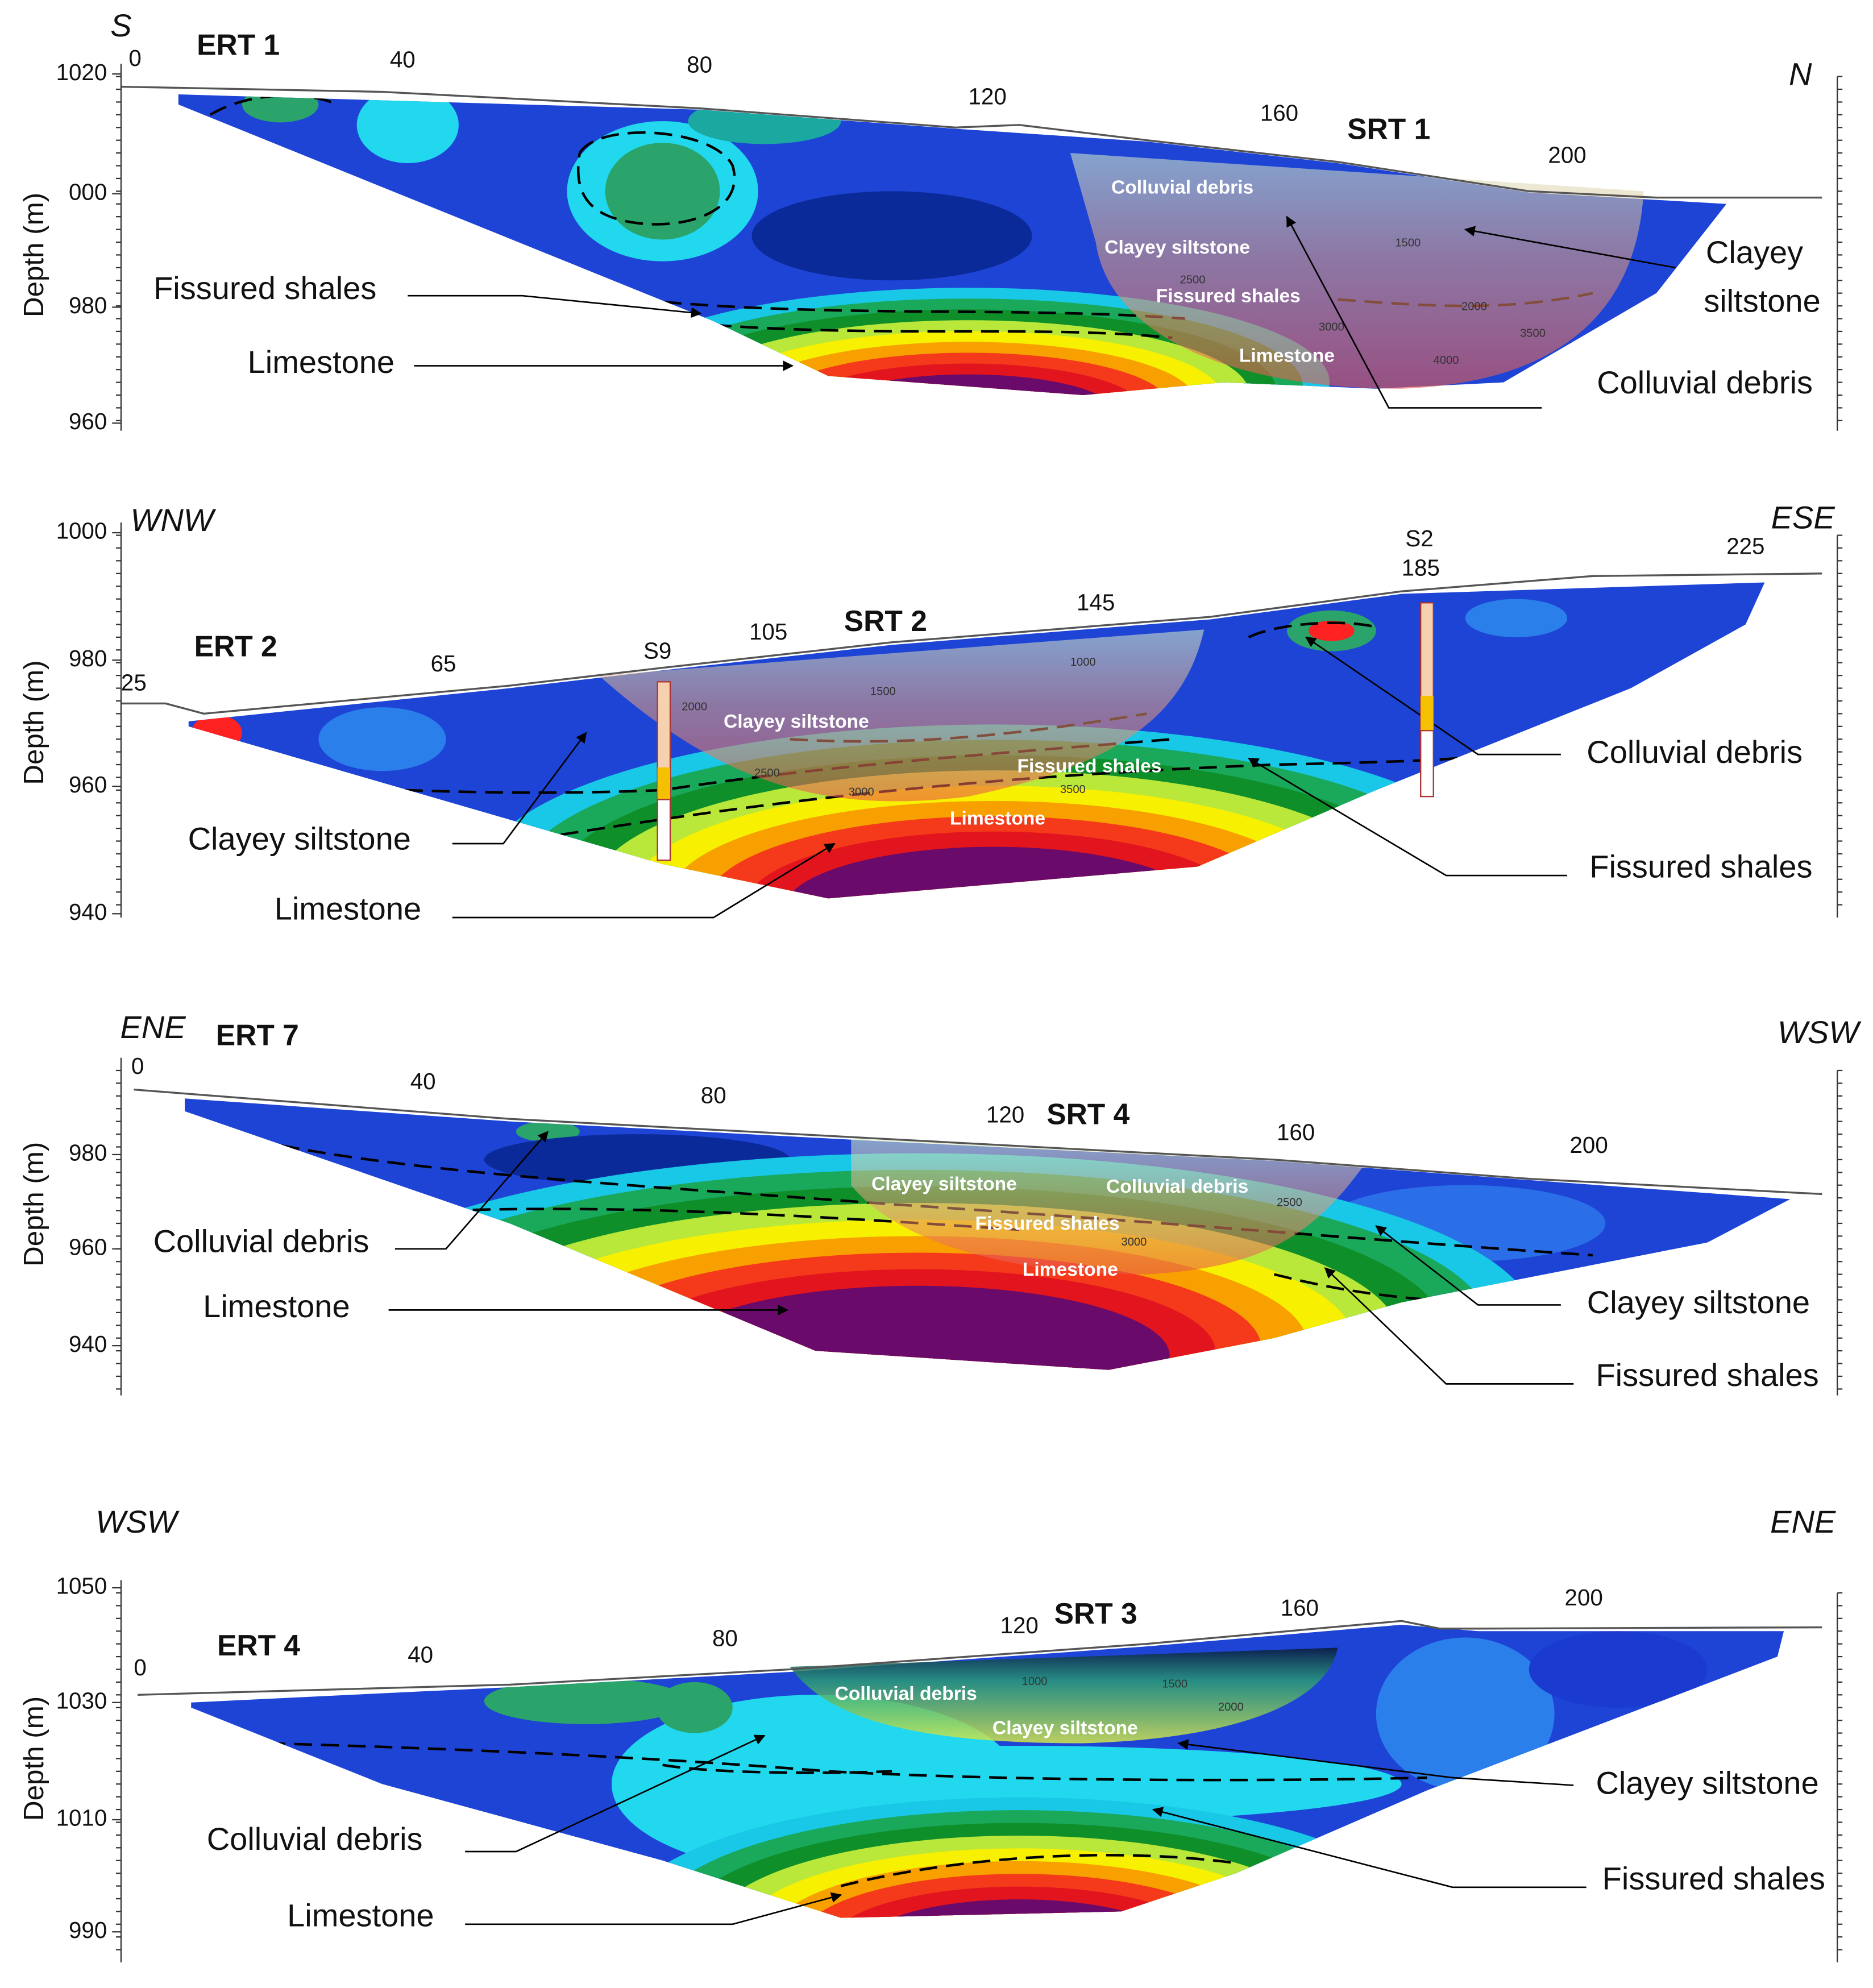 The image size is (1873, 1988). I want to click on distance-tick-label: 65, so click(443, 663).